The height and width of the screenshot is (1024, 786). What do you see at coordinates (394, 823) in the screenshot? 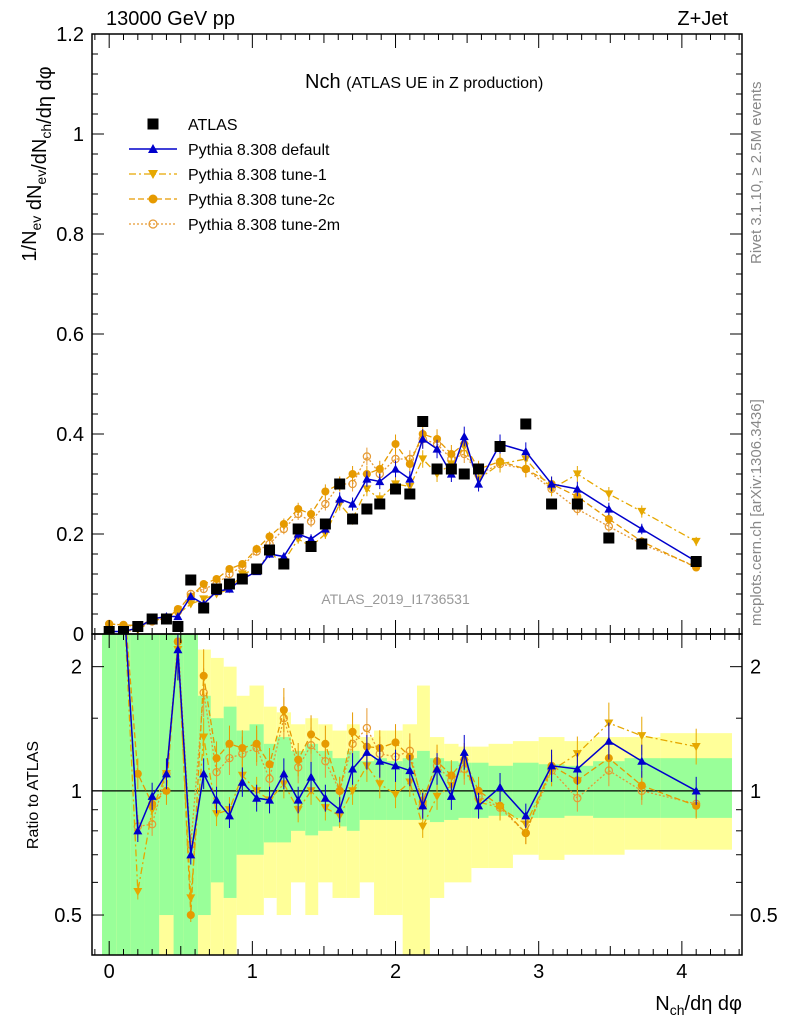
I see `band-outer` at bounding box center [394, 823].